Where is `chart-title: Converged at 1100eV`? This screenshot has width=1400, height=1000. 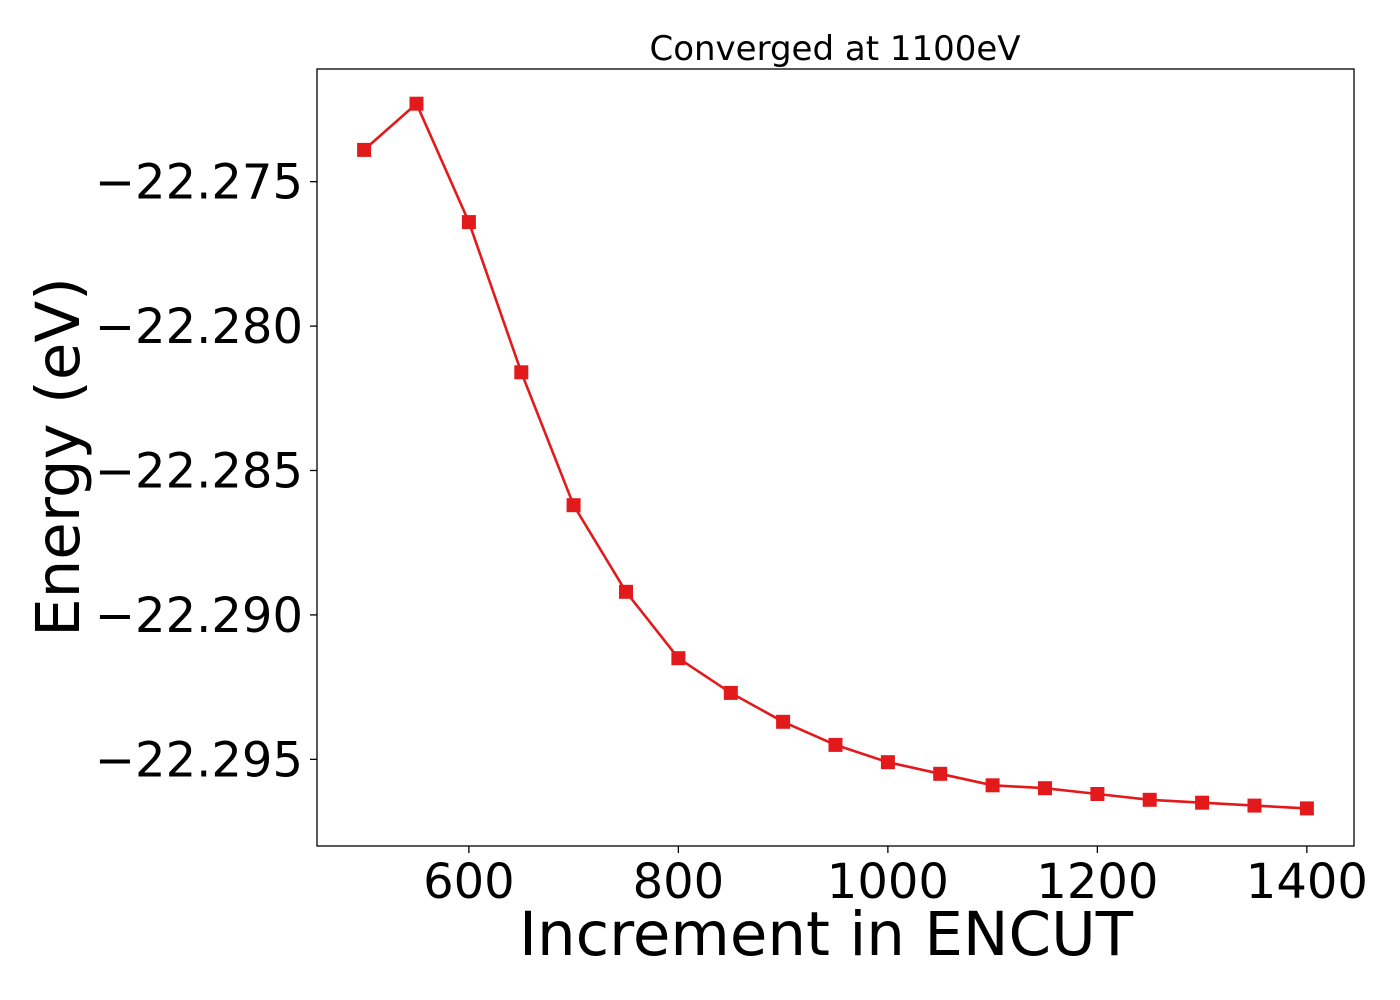
chart-title: Converged at 1100eV is located at coordinates (834, 49).